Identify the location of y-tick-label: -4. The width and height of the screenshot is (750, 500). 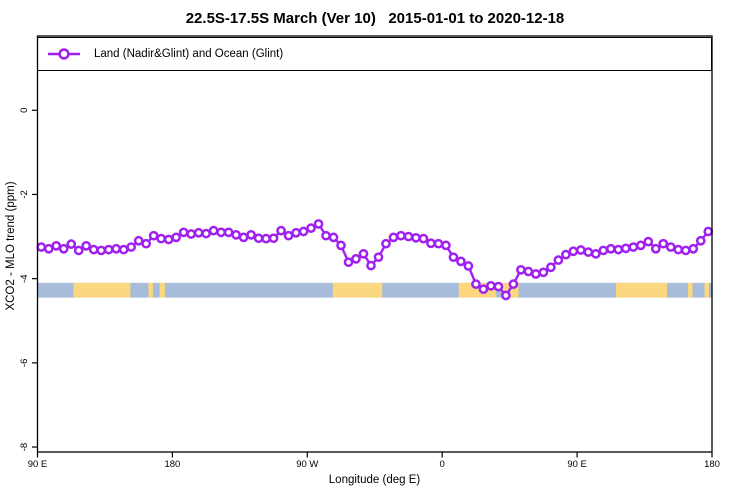
(24, 278).